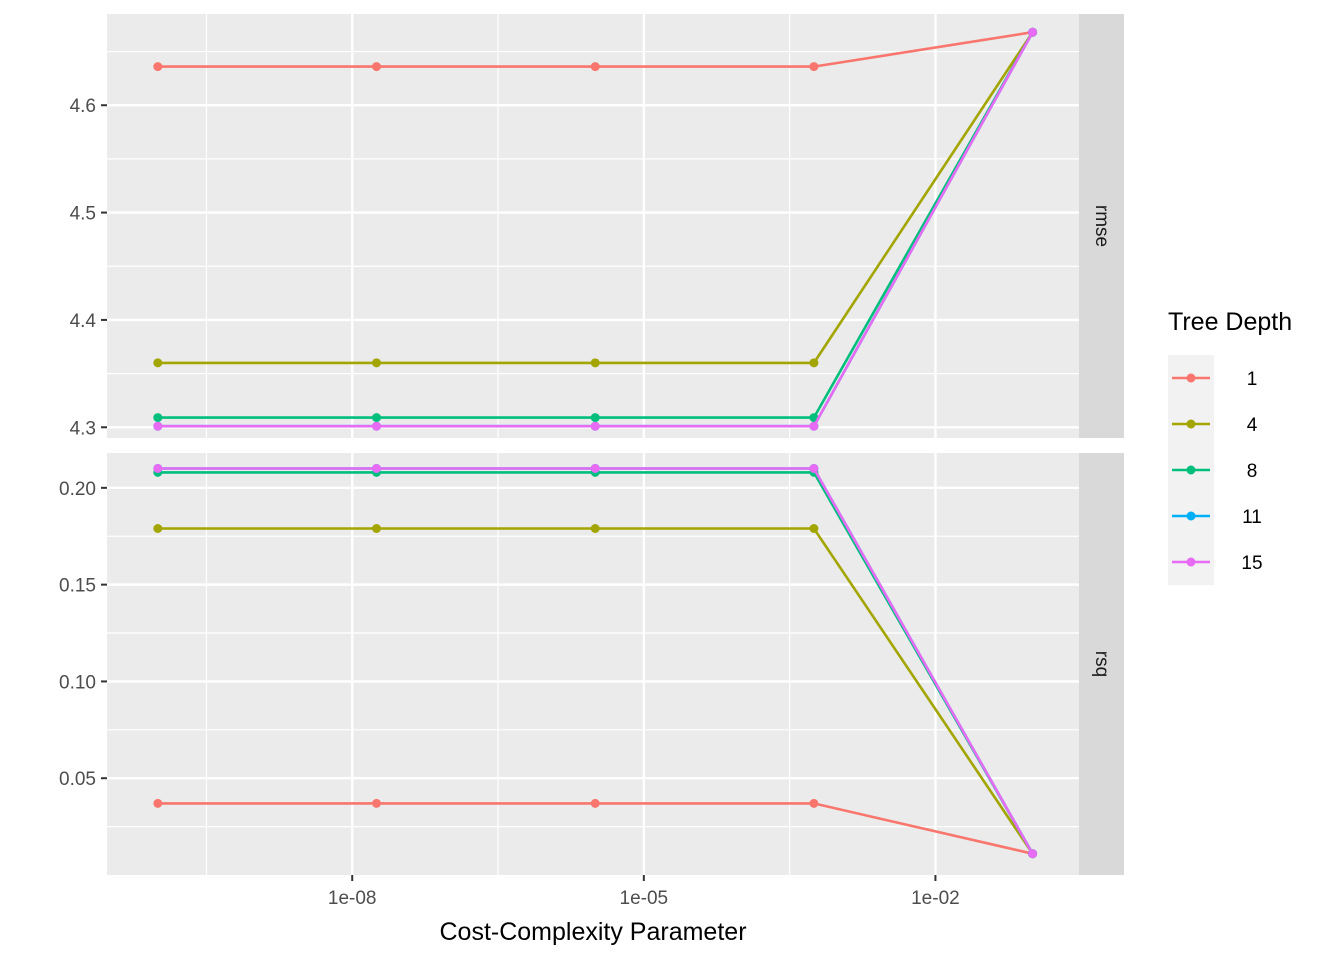 The width and height of the screenshot is (1344, 960). What do you see at coordinates (592, 932) in the screenshot?
I see `x-axis-title: Cost-Complexity Parameter` at bounding box center [592, 932].